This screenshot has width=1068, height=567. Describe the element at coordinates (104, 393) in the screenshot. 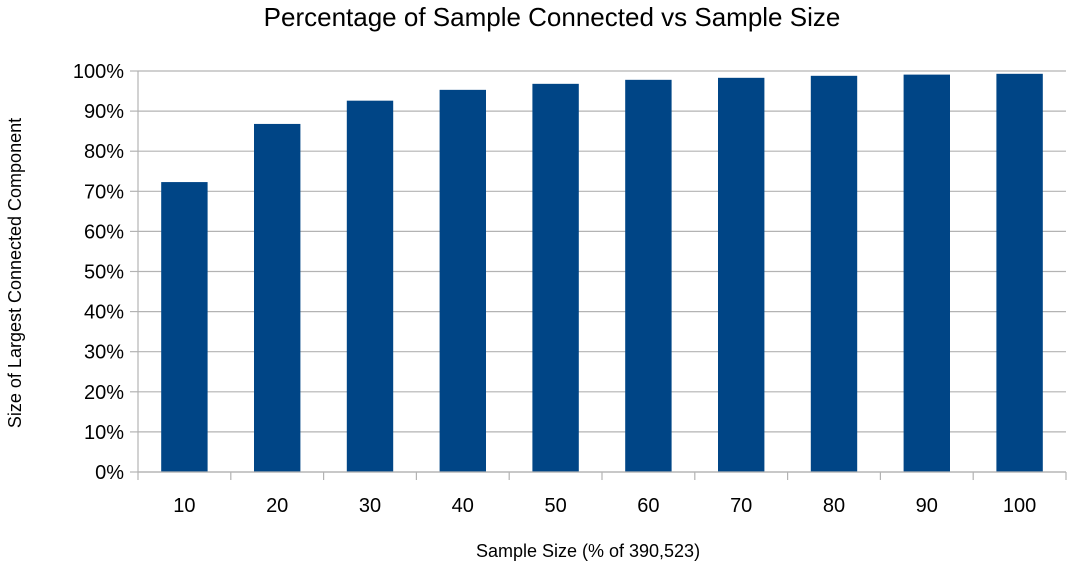

I see `y-tick-label: 20%` at that location.